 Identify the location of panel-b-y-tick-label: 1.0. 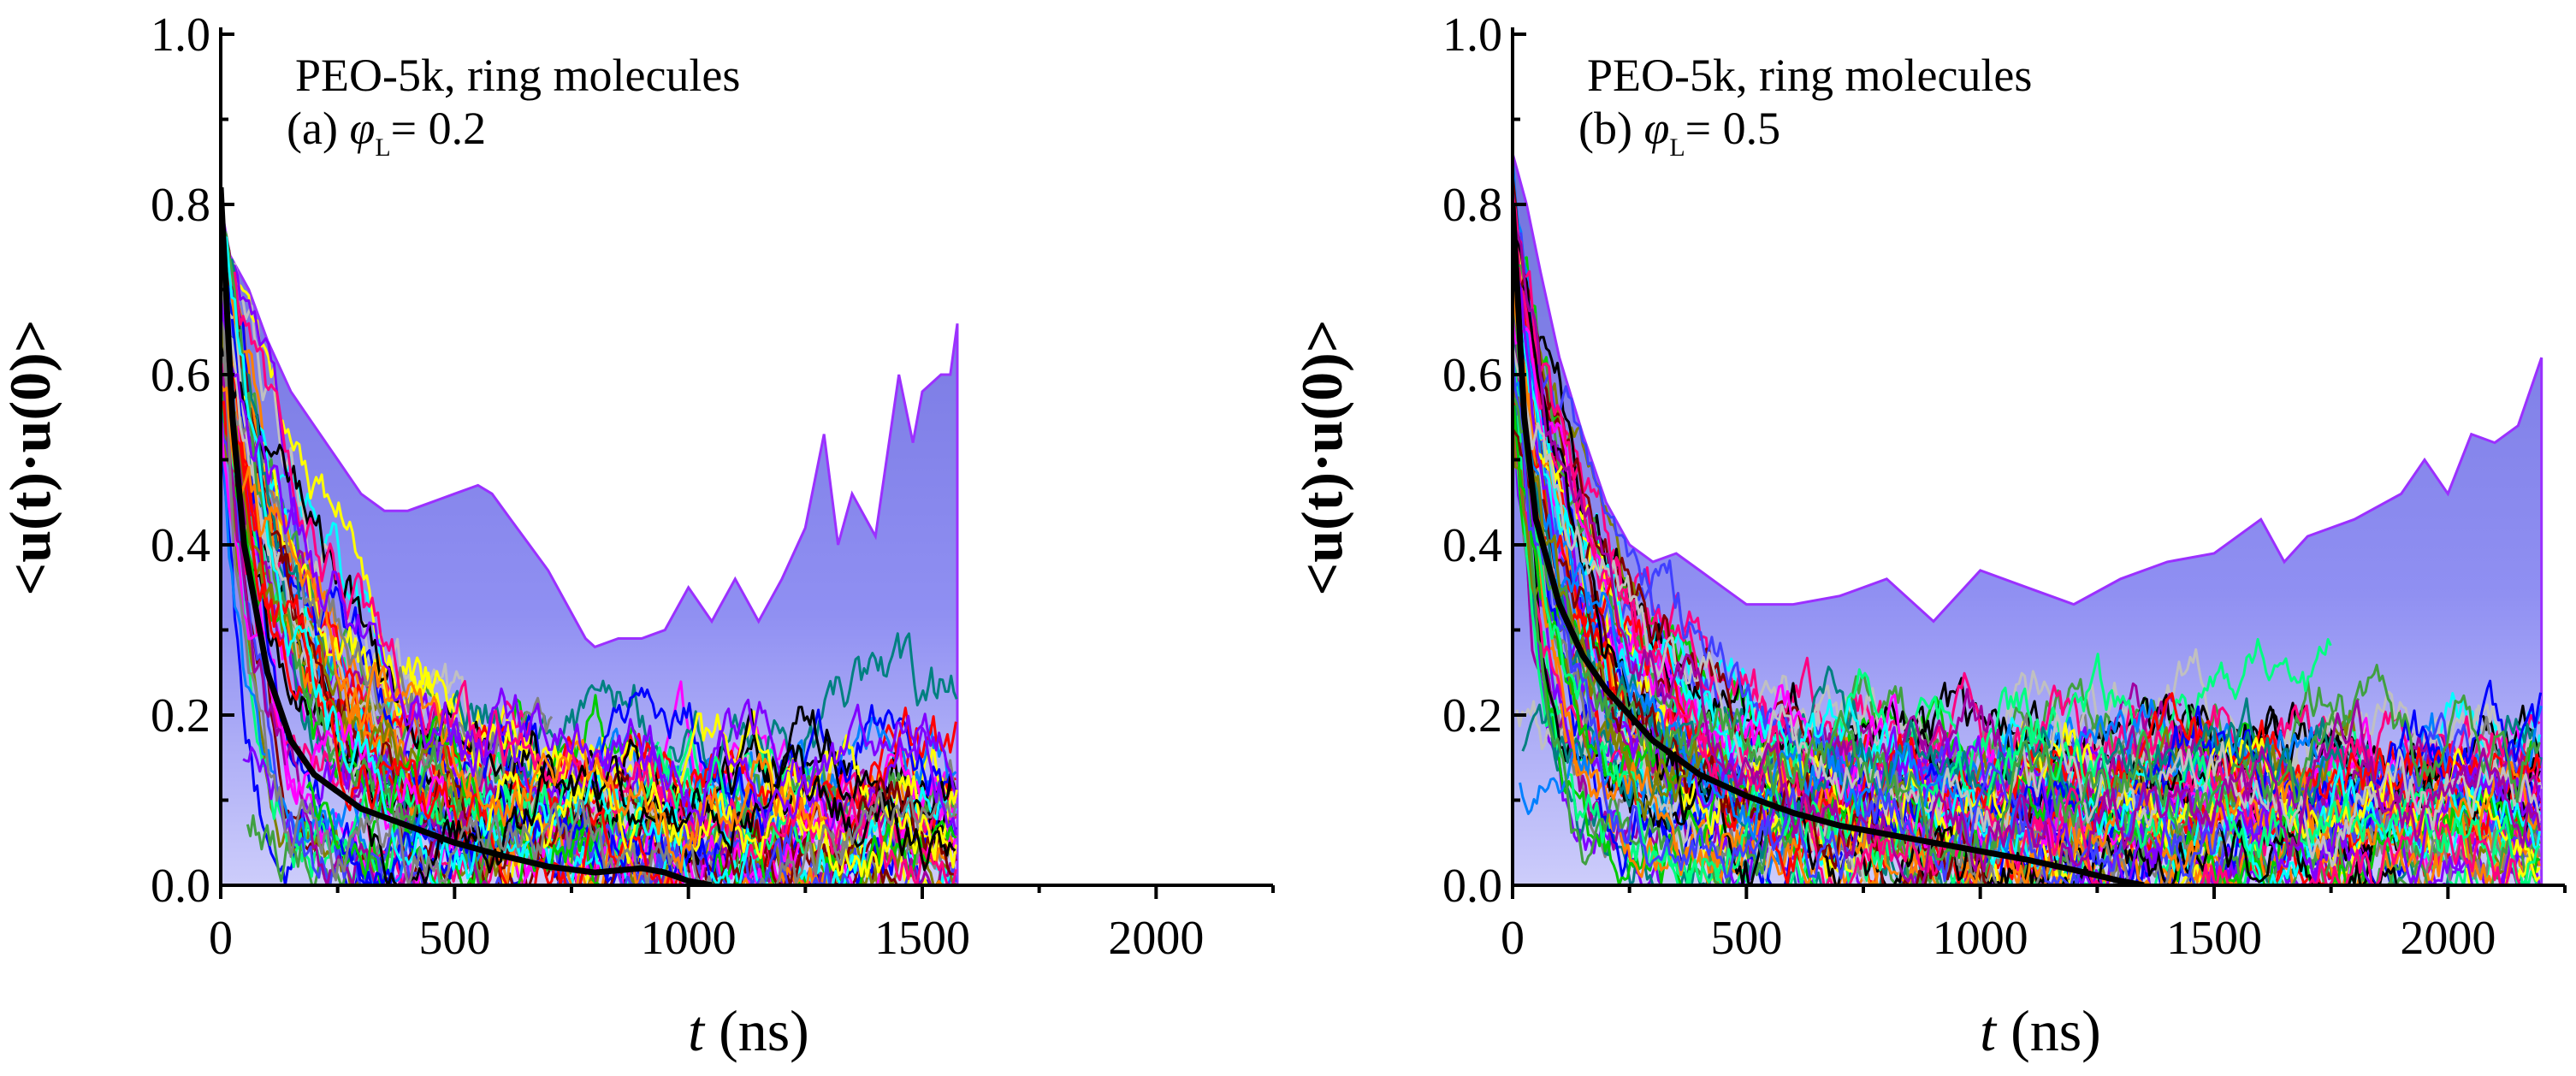
(1472, 35).